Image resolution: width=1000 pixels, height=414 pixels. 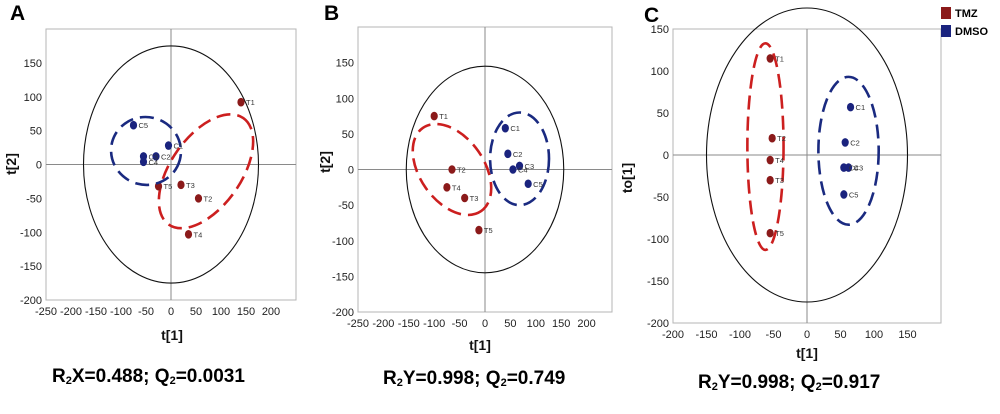 What do you see at coordinates (663, 114) in the screenshot?
I see `panel-c-ytick-label: 50` at bounding box center [663, 114].